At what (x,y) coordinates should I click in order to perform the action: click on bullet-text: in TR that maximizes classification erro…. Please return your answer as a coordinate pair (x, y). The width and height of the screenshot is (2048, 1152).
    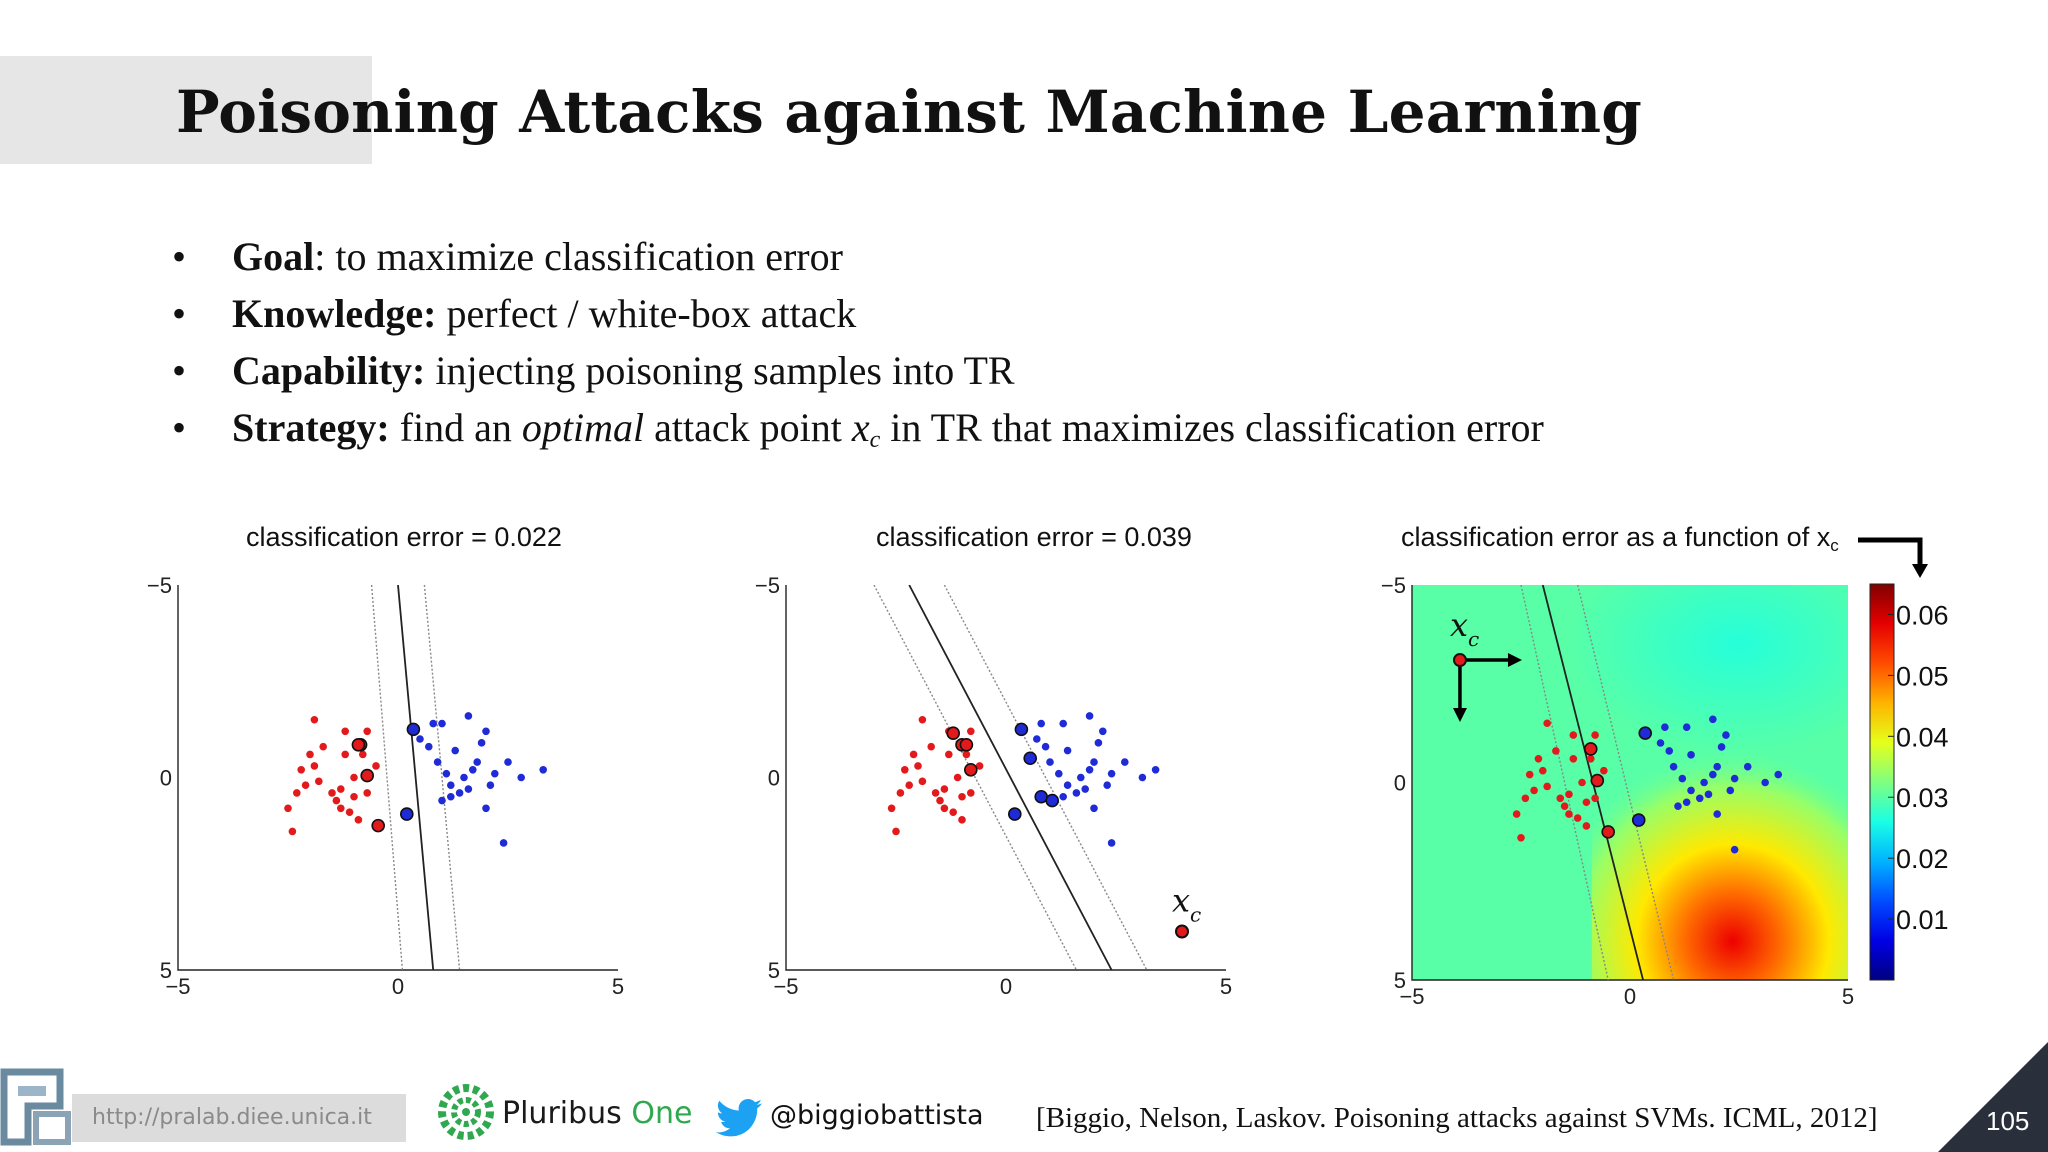
    Looking at the image, I should click on (1212, 427).